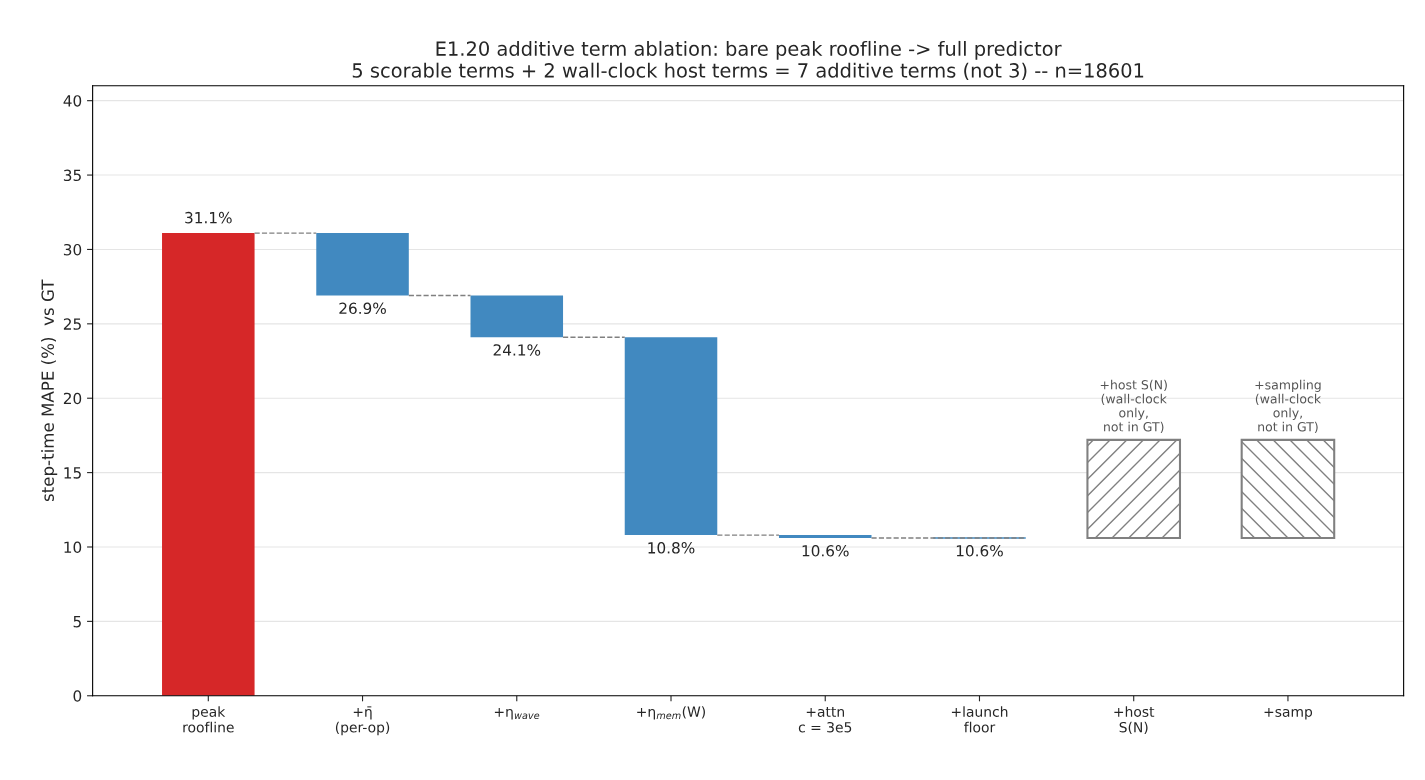 Image resolution: width=1425 pixels, height=780 pixels. Describe the element at coordinates (77, 622) in the screenshot. I see `y-tick-label: 5` at that location.